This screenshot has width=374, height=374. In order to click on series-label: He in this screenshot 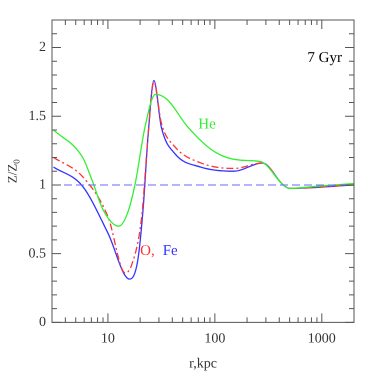, I will do `click(207, 124)`.